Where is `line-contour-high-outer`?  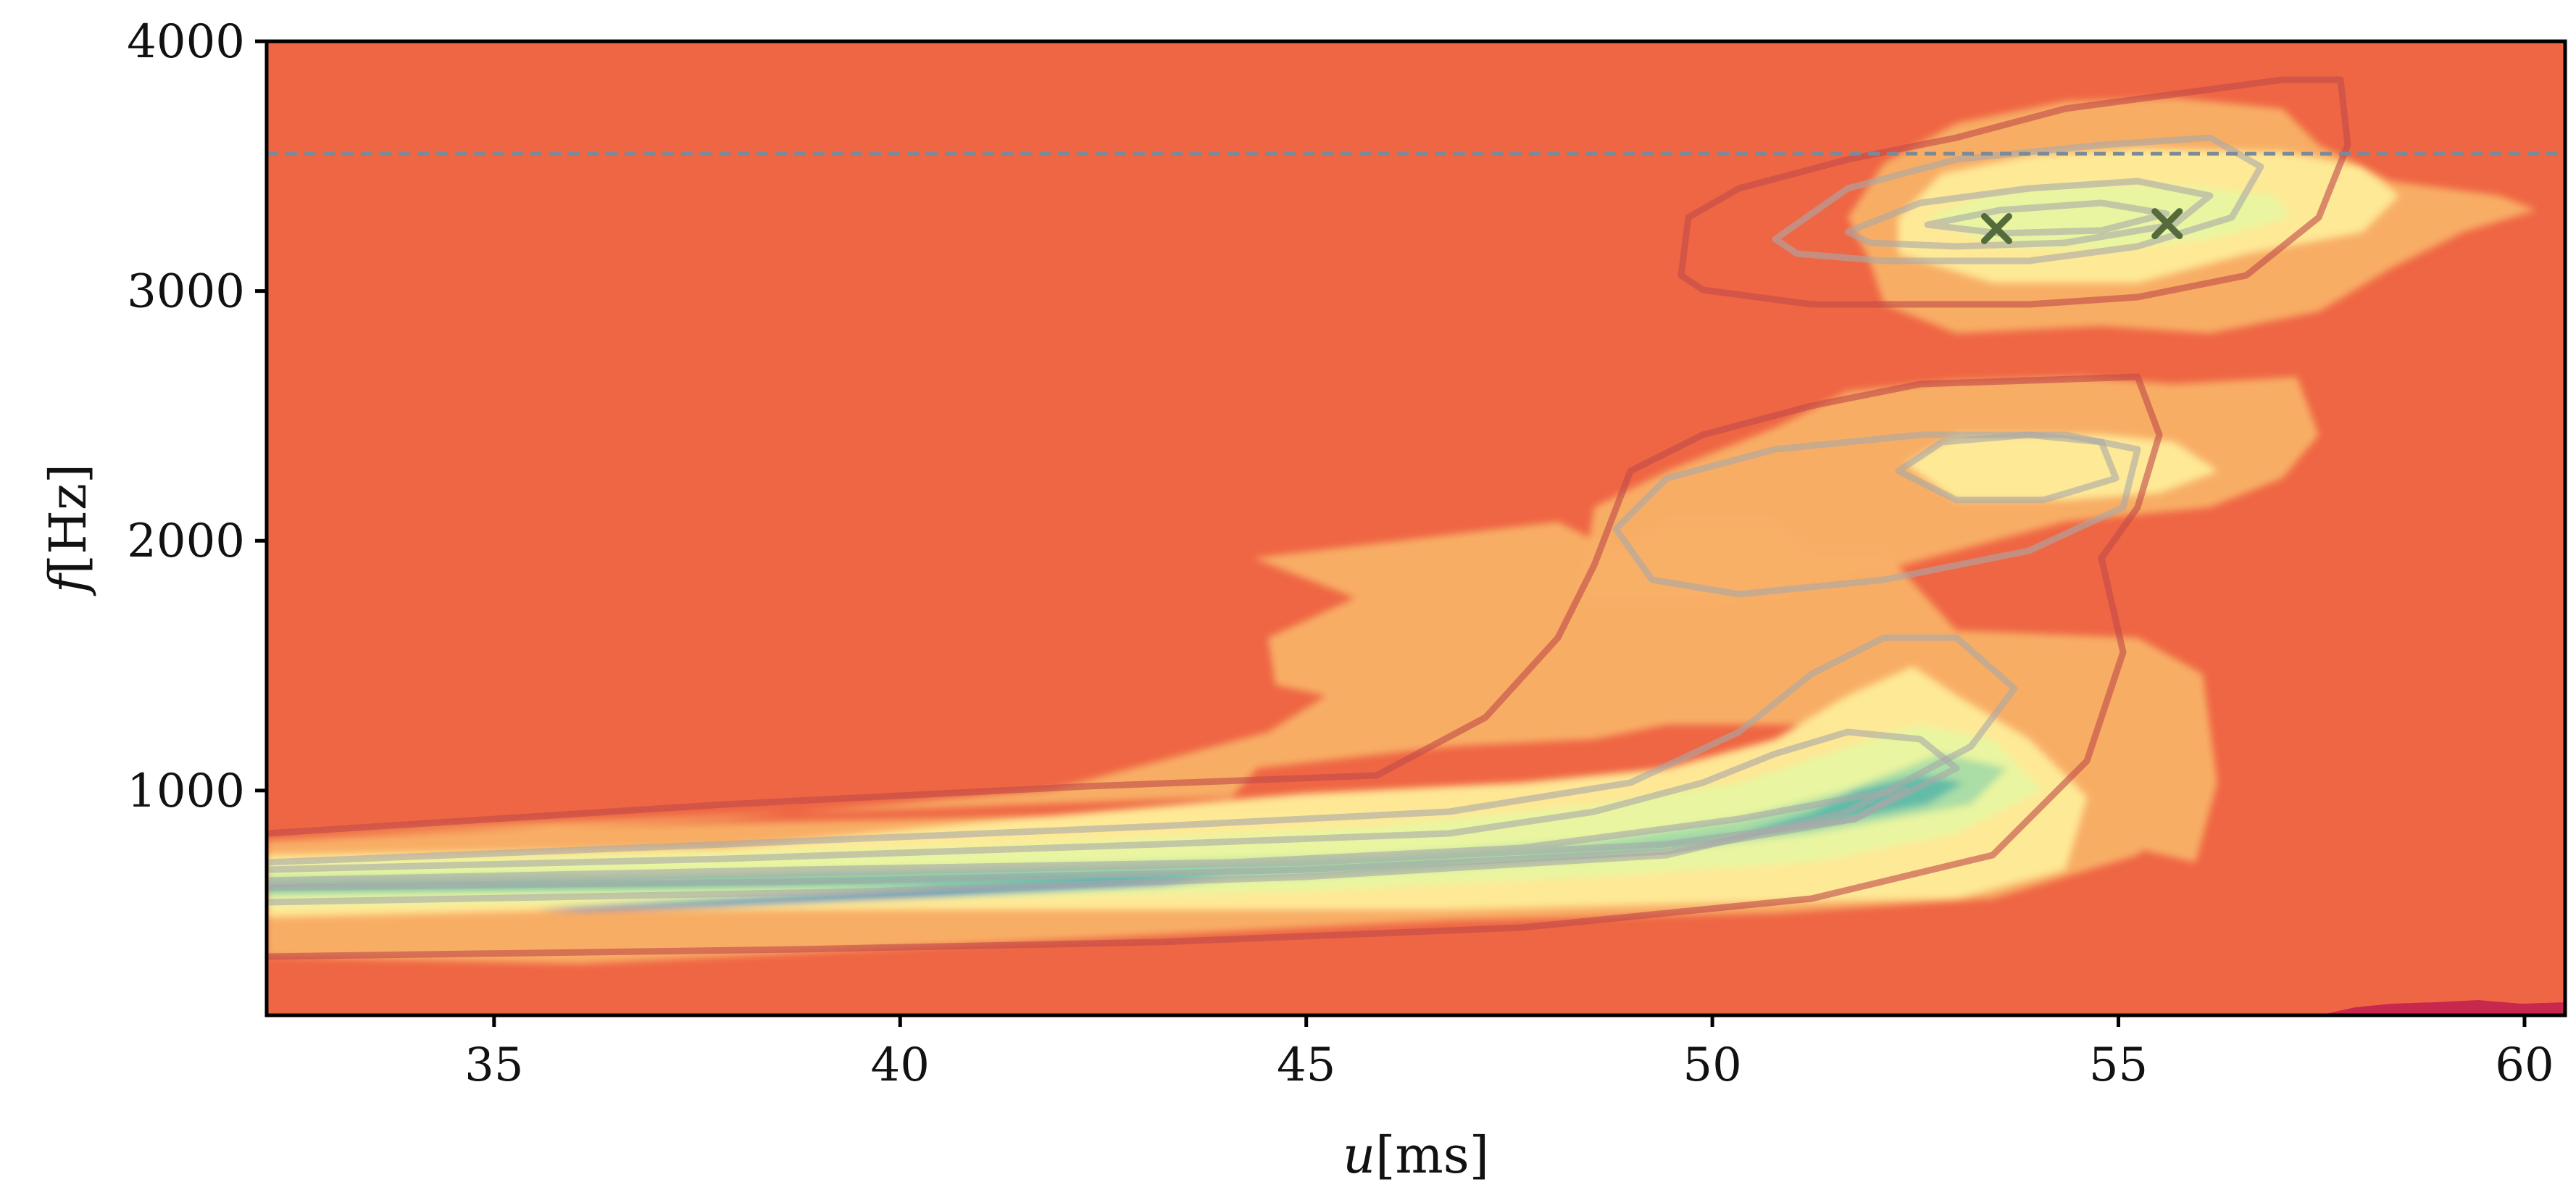
line-contour-high-outer is located at coordinates (2014, 192).